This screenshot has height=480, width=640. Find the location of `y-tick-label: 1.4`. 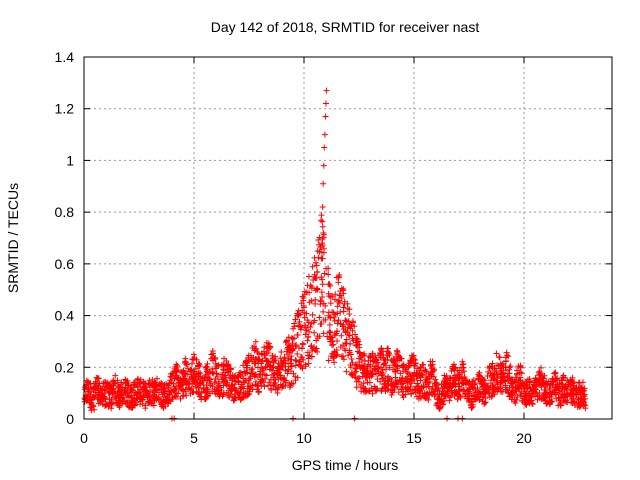

y-tick-label: 1.4 is located at coordinates (65, 57).